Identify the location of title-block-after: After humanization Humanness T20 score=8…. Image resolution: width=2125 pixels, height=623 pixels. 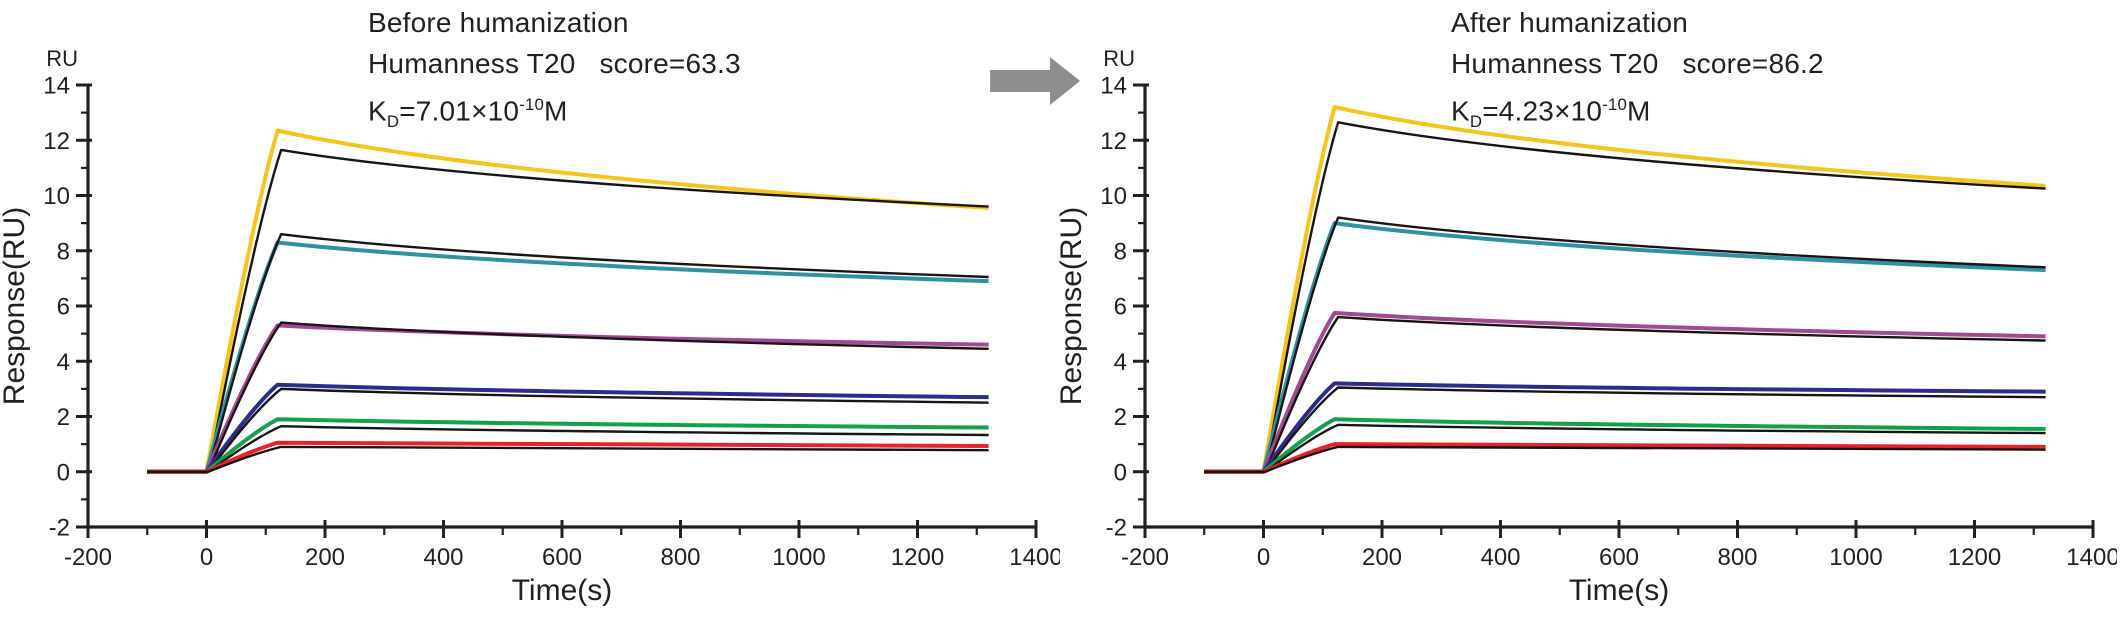
(1731, 72).